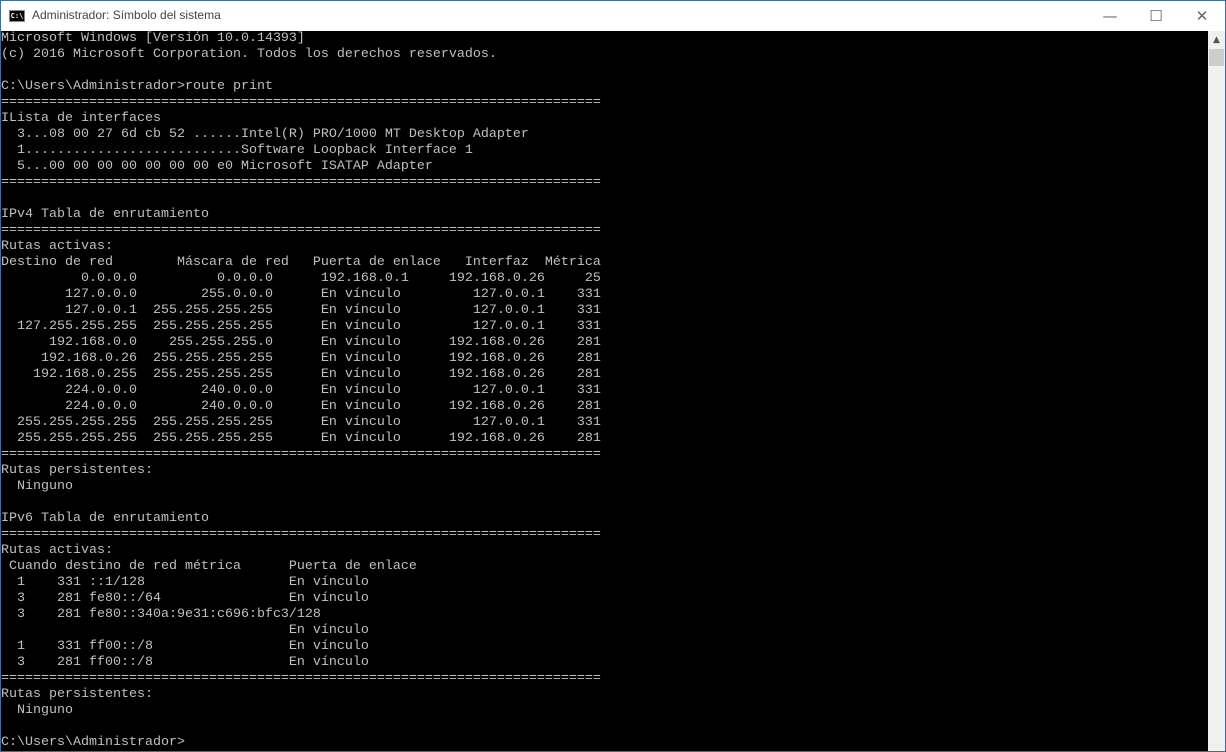 The width and height of the screenshot is (1226, 752). What do you see at coordinates (161, 614) in the screenshot?
I see `console-line: 3 281 fe80::340a:9e31:c696:bfc3/128` at bounding box center [161, 614].